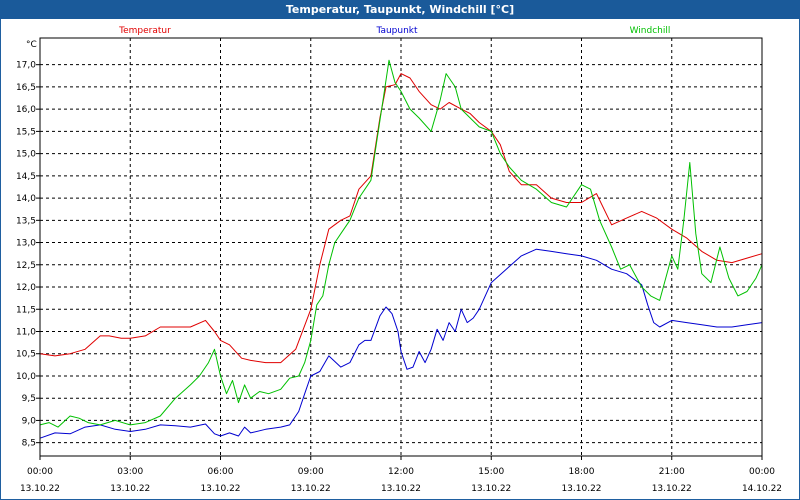 The image size is (800, 500). What do you see at coordinates (26, 310) in the screenshot?
I see `y-tick-label: 11,5` at bounding box center [26, 310].